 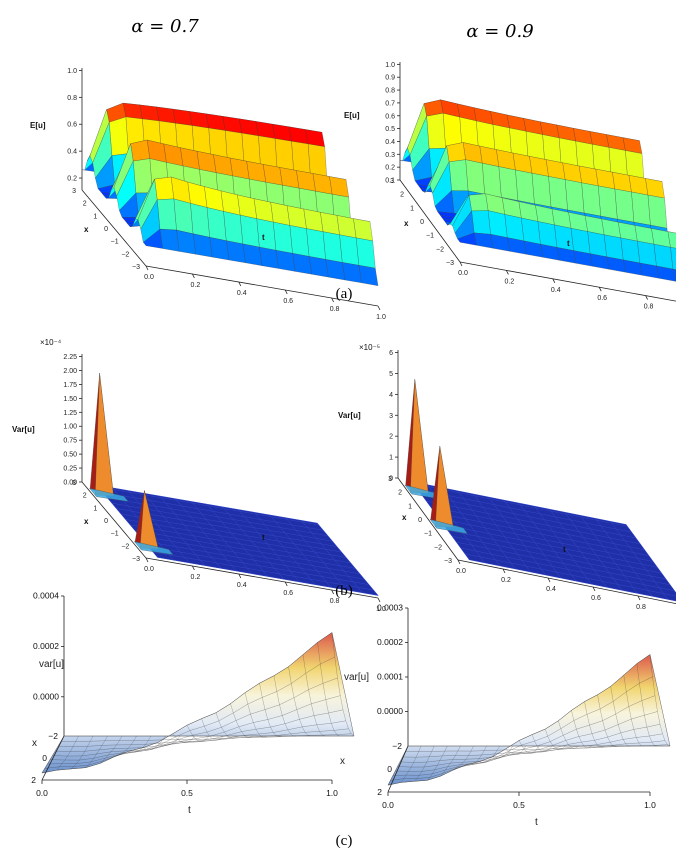 What do you see at coordinates (529, 720) in the screenshot?
I see `chart-c-right-surface` at bounding box center [529, 720].